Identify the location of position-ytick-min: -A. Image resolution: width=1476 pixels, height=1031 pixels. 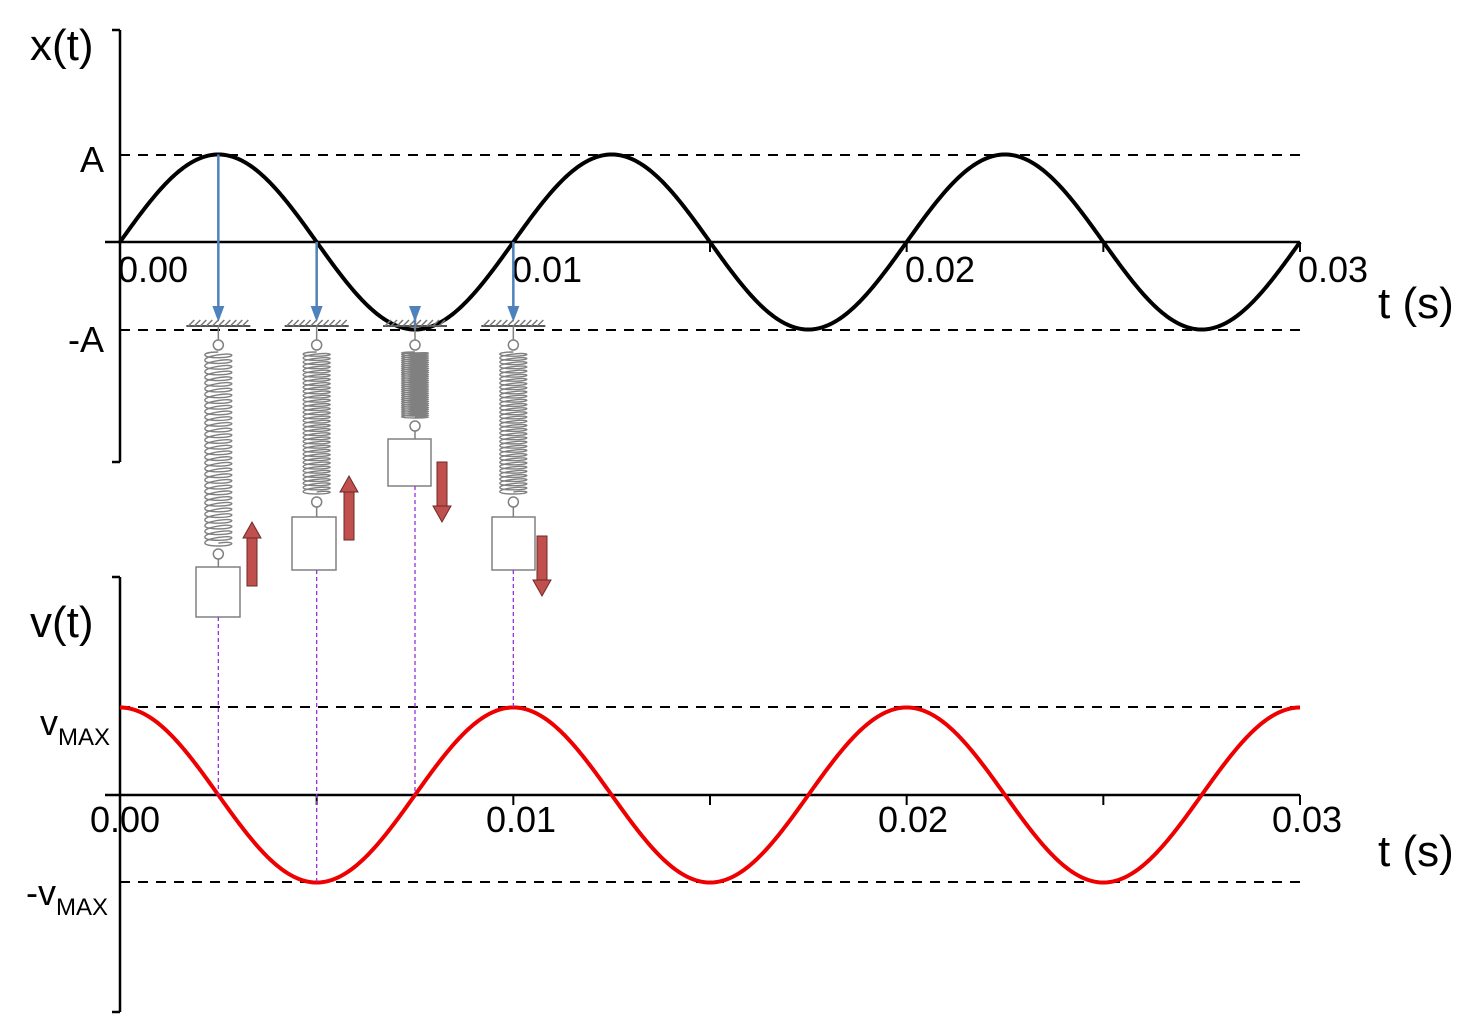
(86, 339).